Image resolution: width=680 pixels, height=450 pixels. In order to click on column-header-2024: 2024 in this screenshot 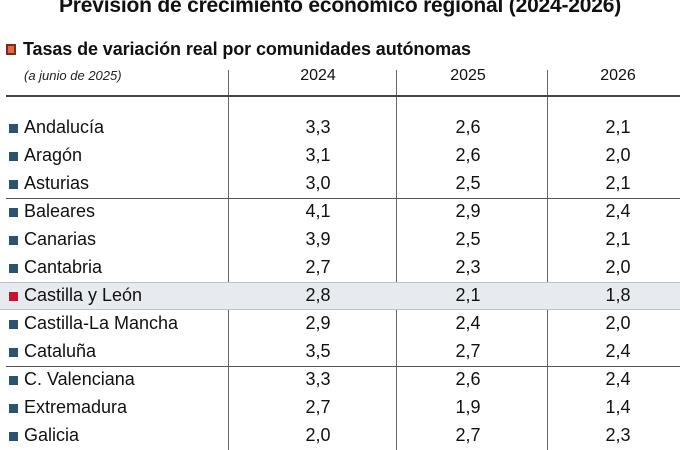, I will do `click(318, 75)`.